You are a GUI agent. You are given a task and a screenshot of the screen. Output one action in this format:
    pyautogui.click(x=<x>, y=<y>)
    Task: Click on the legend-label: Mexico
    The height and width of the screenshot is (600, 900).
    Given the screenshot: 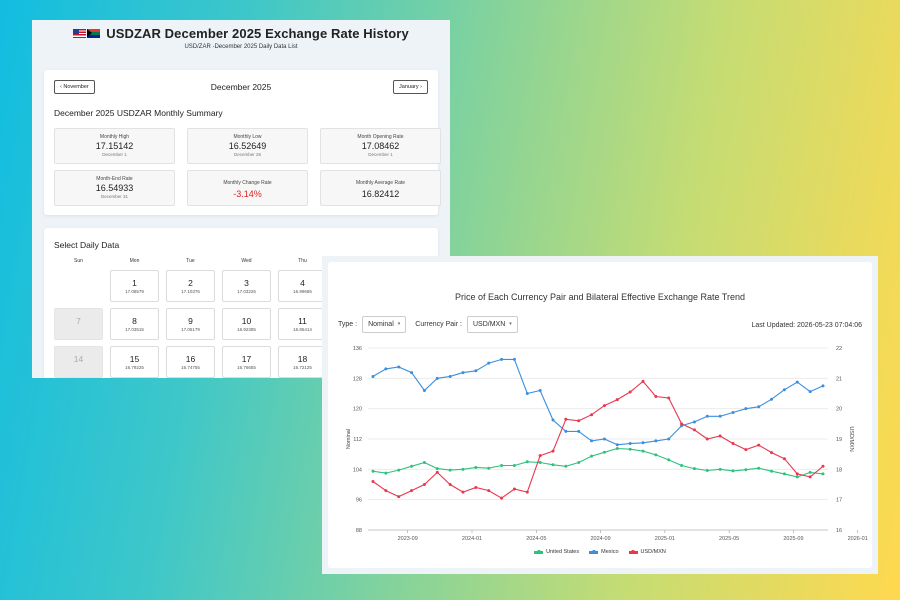 What is the action you would take?
    pyautogui.click(x=610, y=552)
    